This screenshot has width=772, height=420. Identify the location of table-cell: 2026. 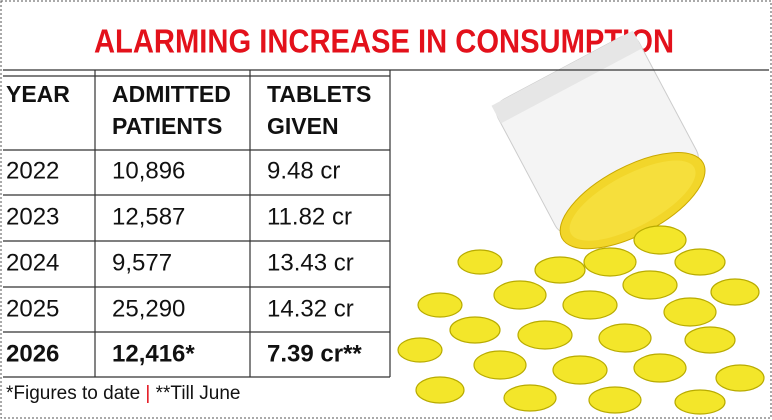
(32, 353).